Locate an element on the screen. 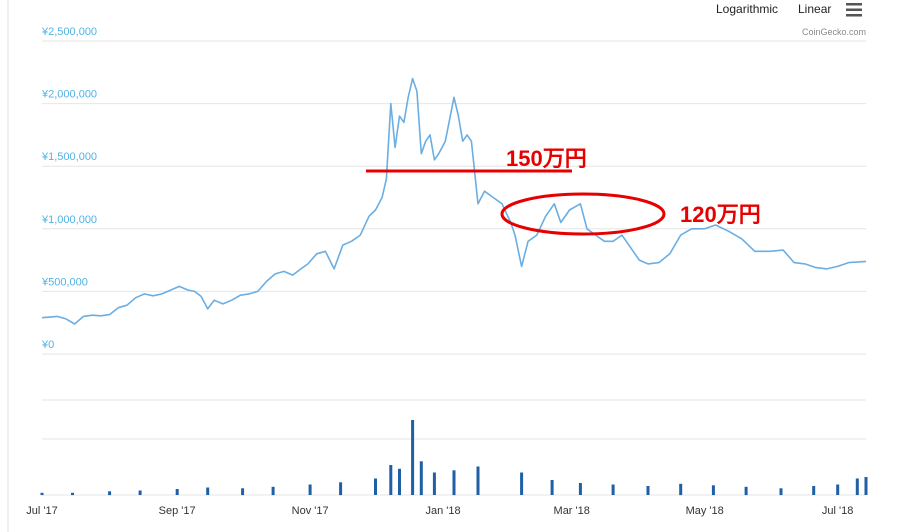 The image size is (900, 532). x-tick-label: Jan '18 is located at coordinates (443, 511).